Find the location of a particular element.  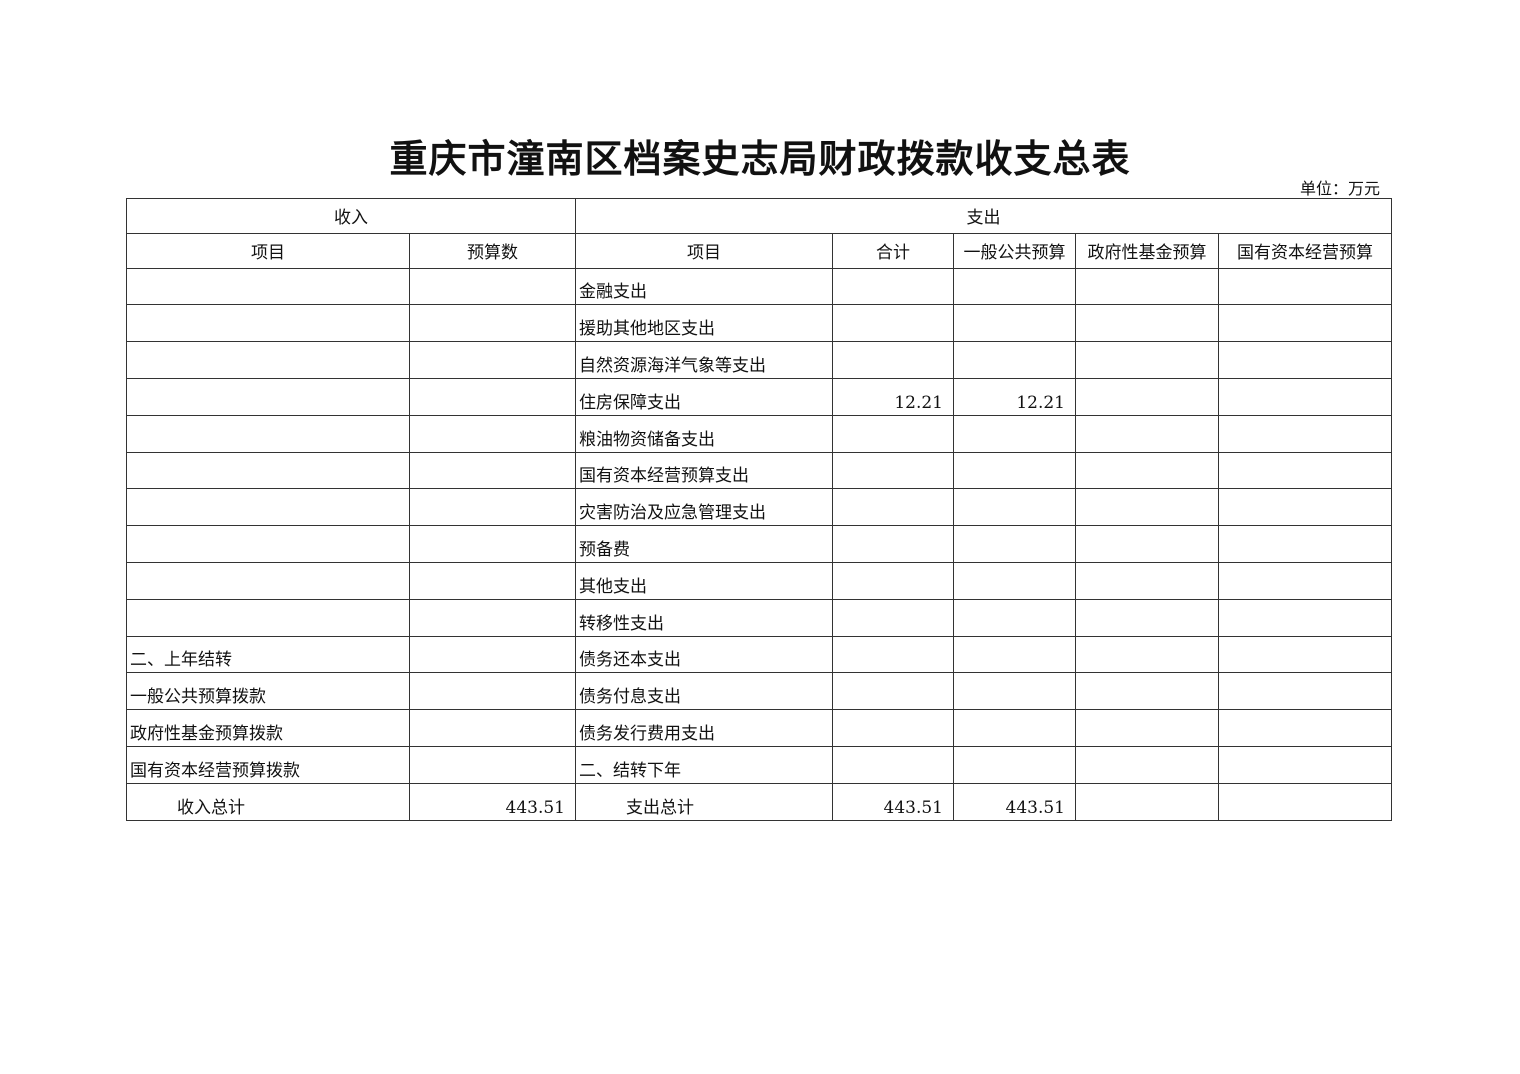

col-header: 国有资本经营预算 is located at coordinates (1305, 250).